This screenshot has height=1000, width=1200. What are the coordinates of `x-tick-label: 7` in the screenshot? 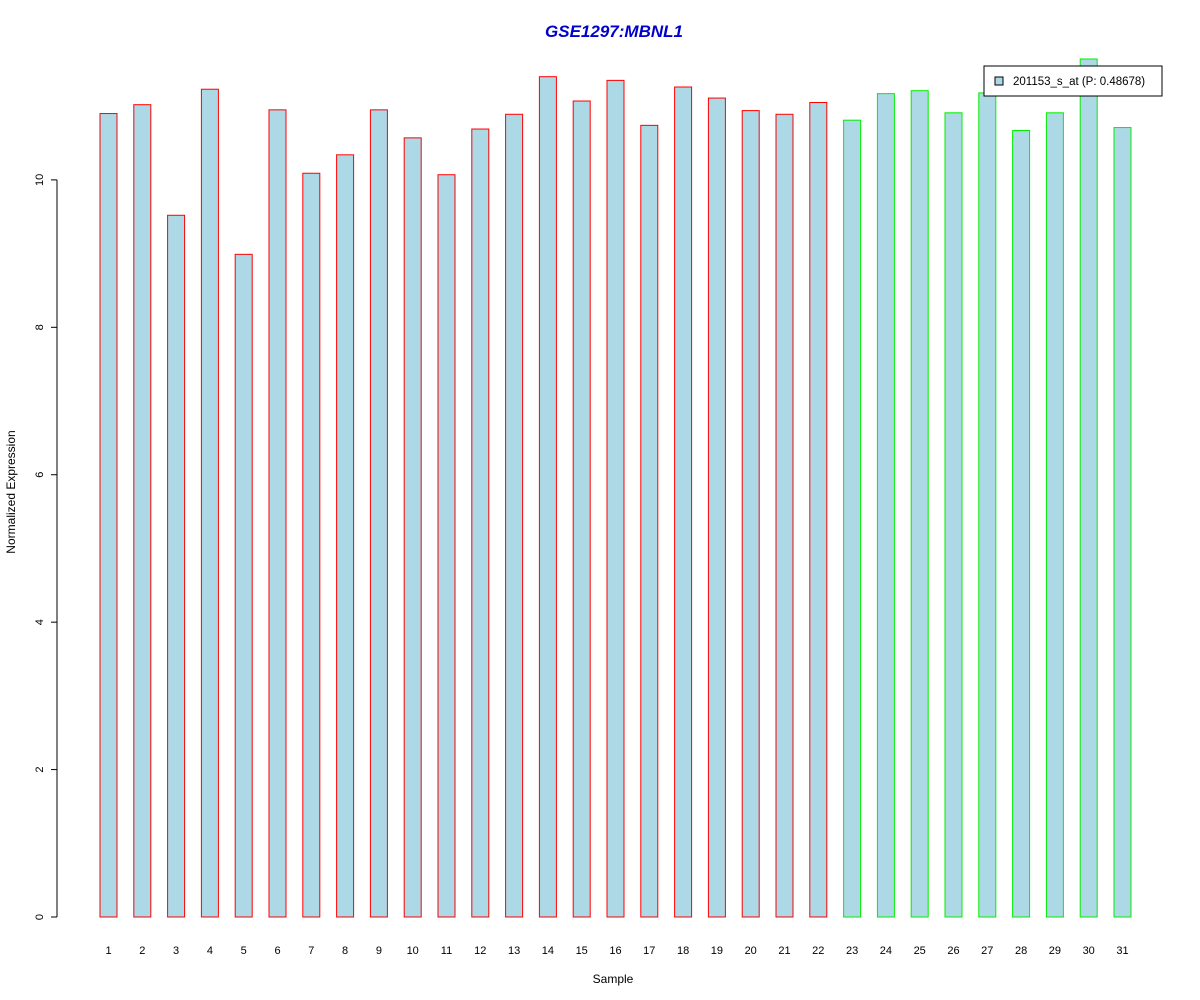 It's located at (311, 951).